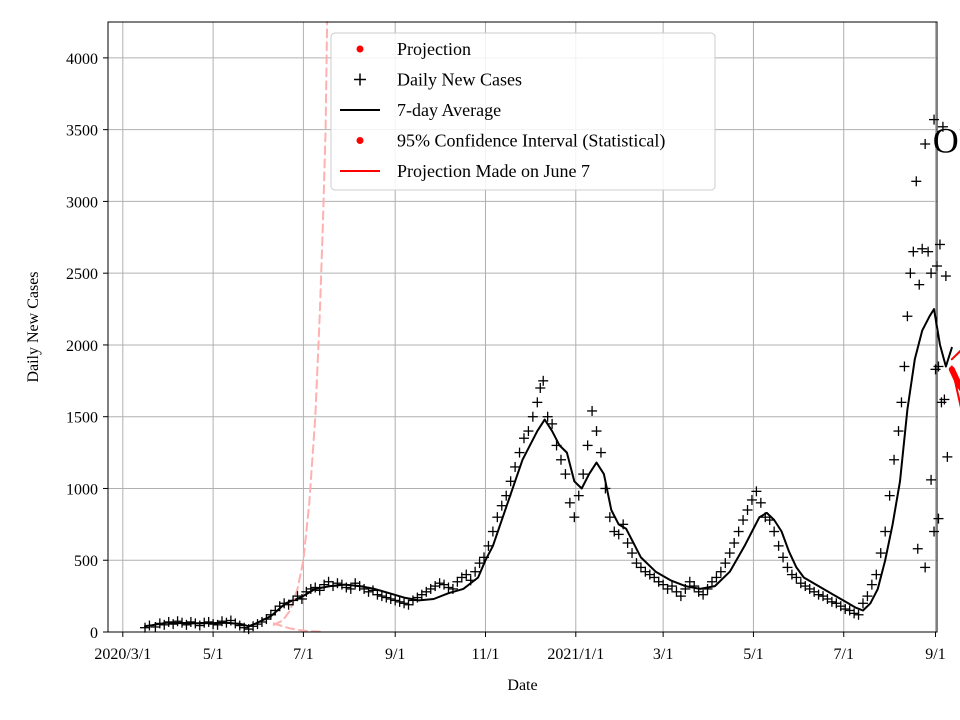 The width and height of the screenshot is (960, 720). Describe the element at coordinates (531, 141) in the screenshot. I see `legend-label: 95% Confidence Interval (Statistical)` at that location.